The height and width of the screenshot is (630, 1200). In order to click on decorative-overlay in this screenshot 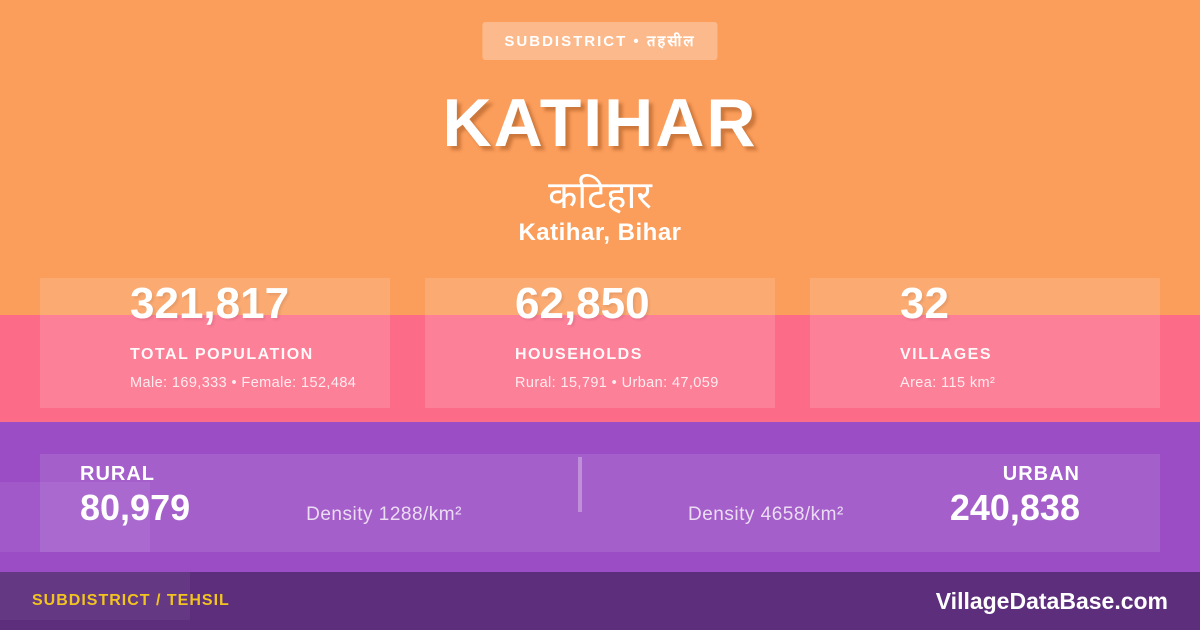, I will do `click(75, 517)`.